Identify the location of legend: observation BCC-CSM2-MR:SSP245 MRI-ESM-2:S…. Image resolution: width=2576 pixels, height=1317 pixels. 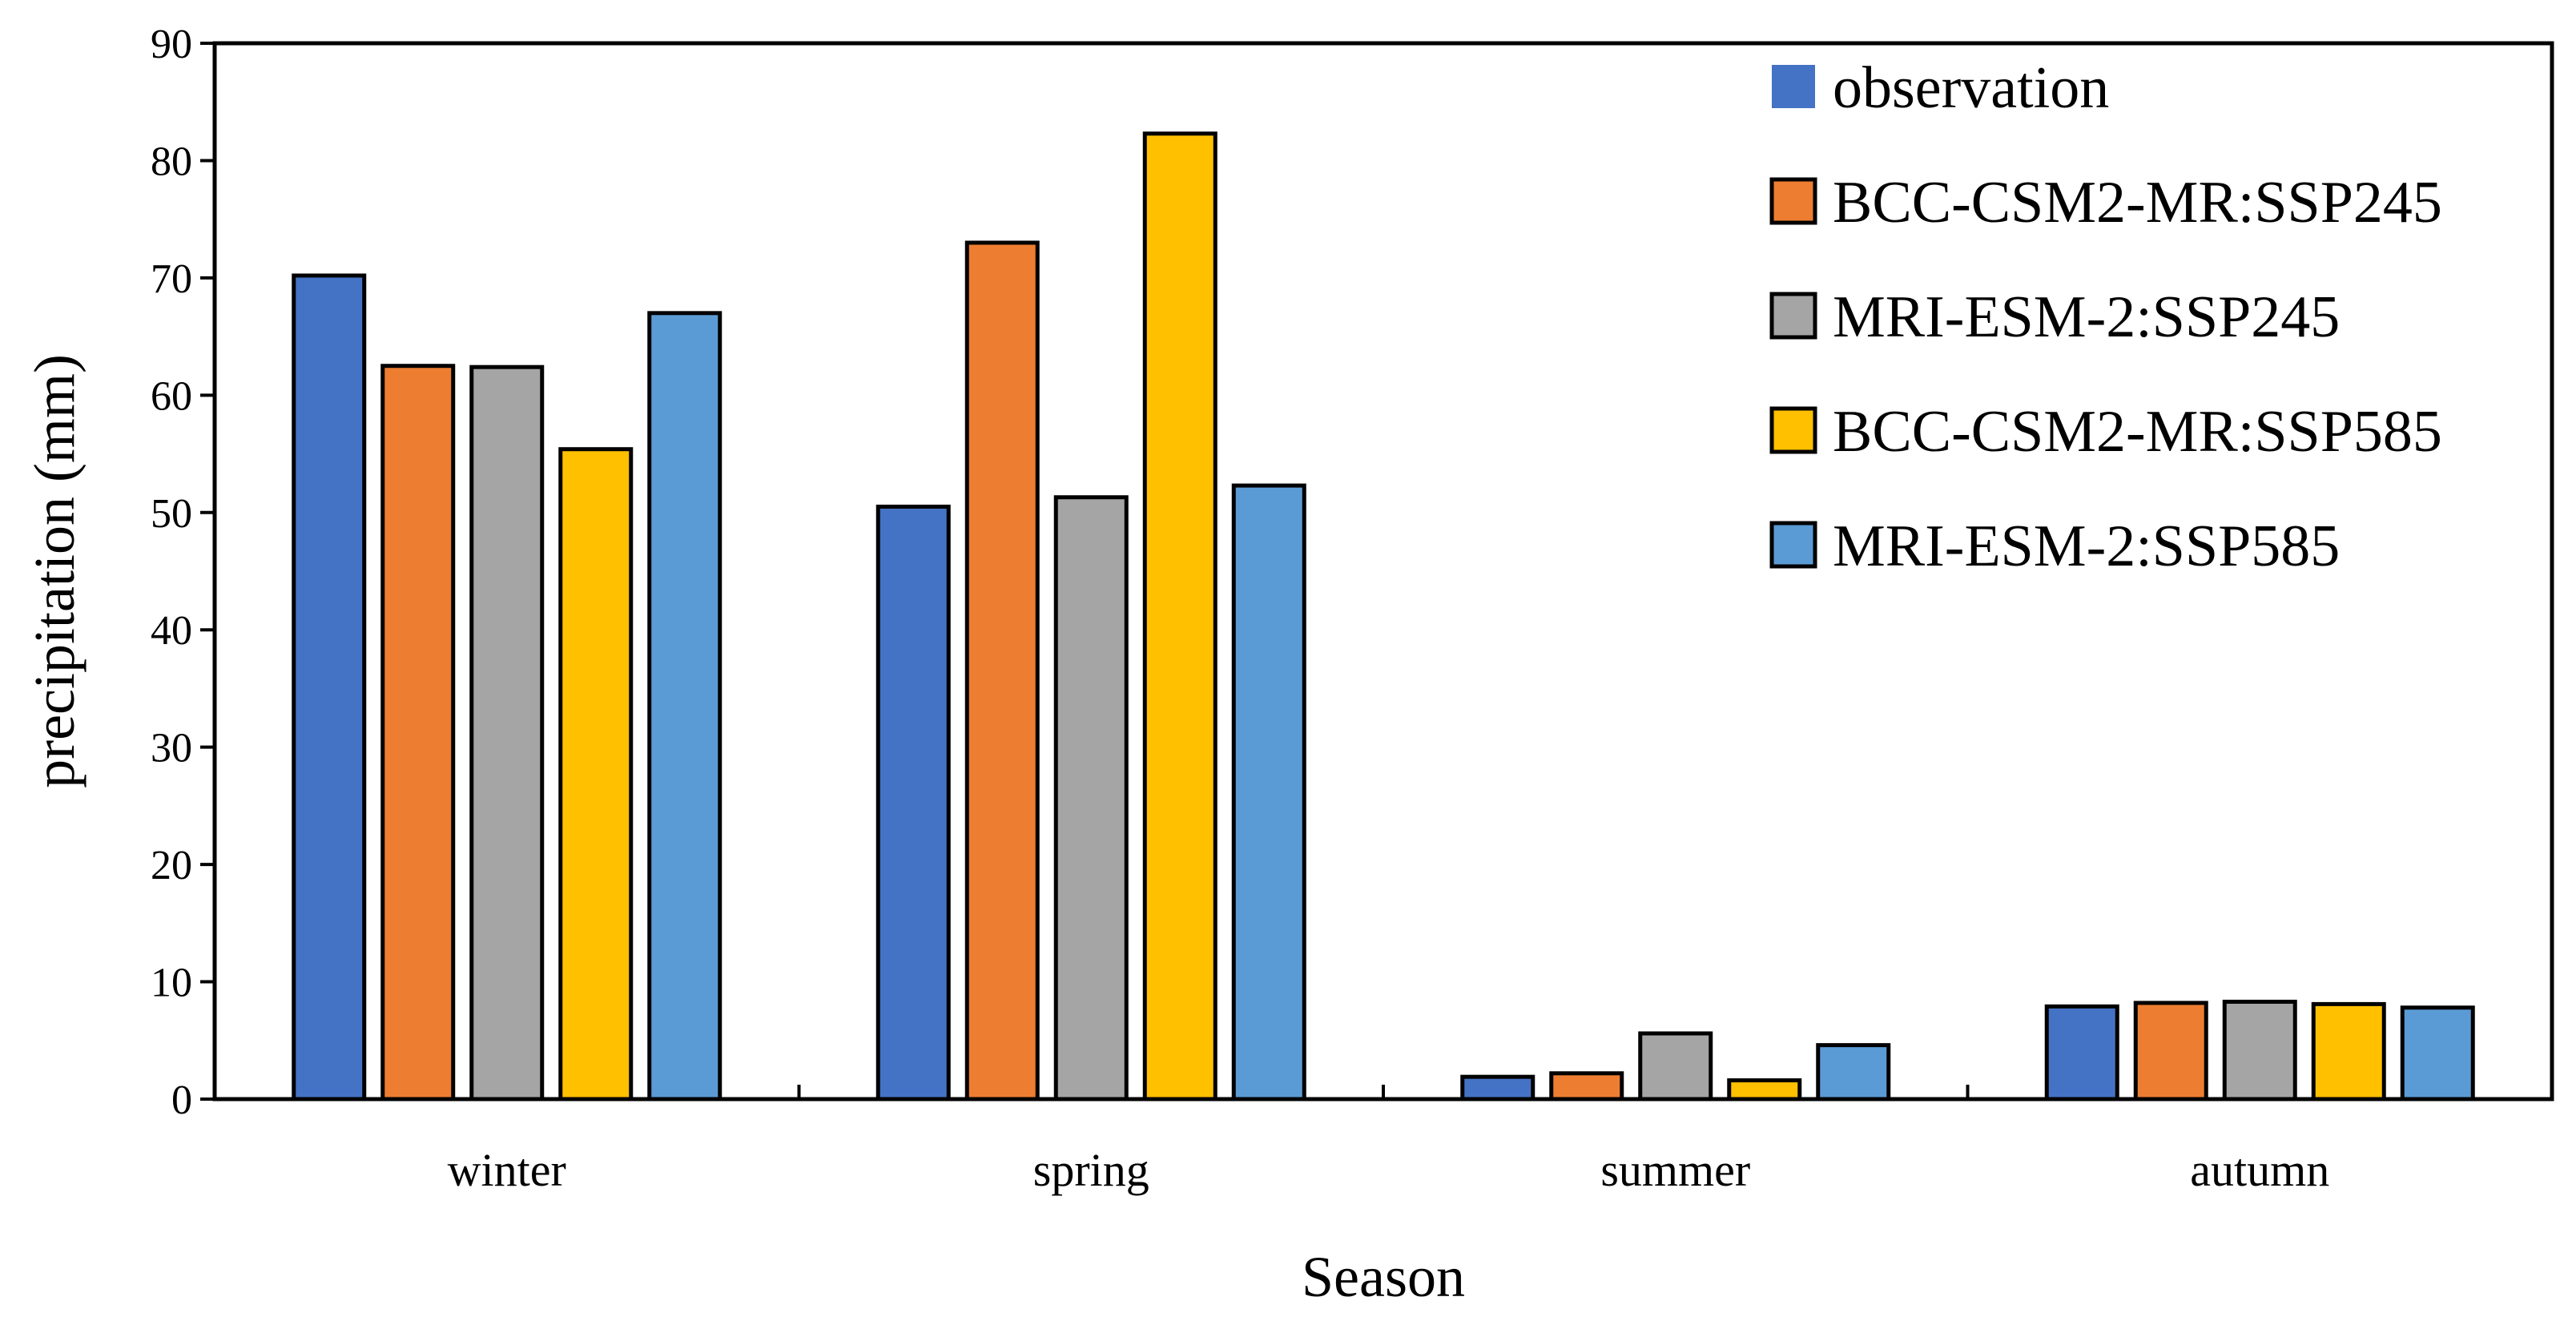
(2105, 317).